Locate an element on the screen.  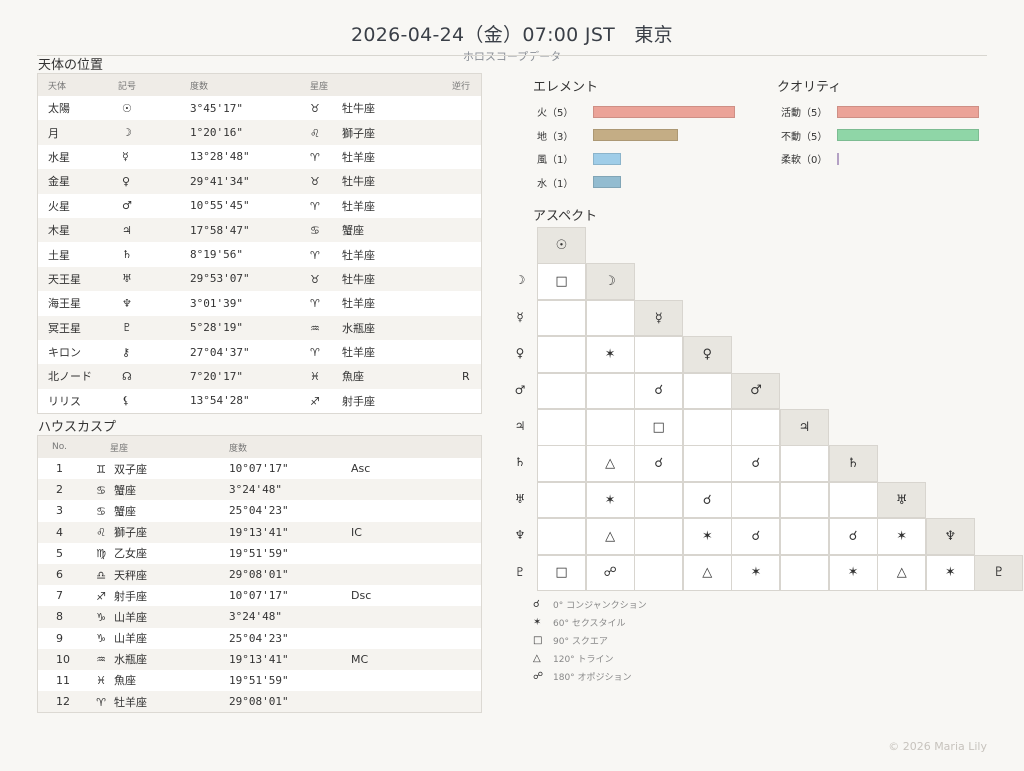
house-row: 8 ♑ 山羊座 3°24'48" is located at coordinates (259, 617).